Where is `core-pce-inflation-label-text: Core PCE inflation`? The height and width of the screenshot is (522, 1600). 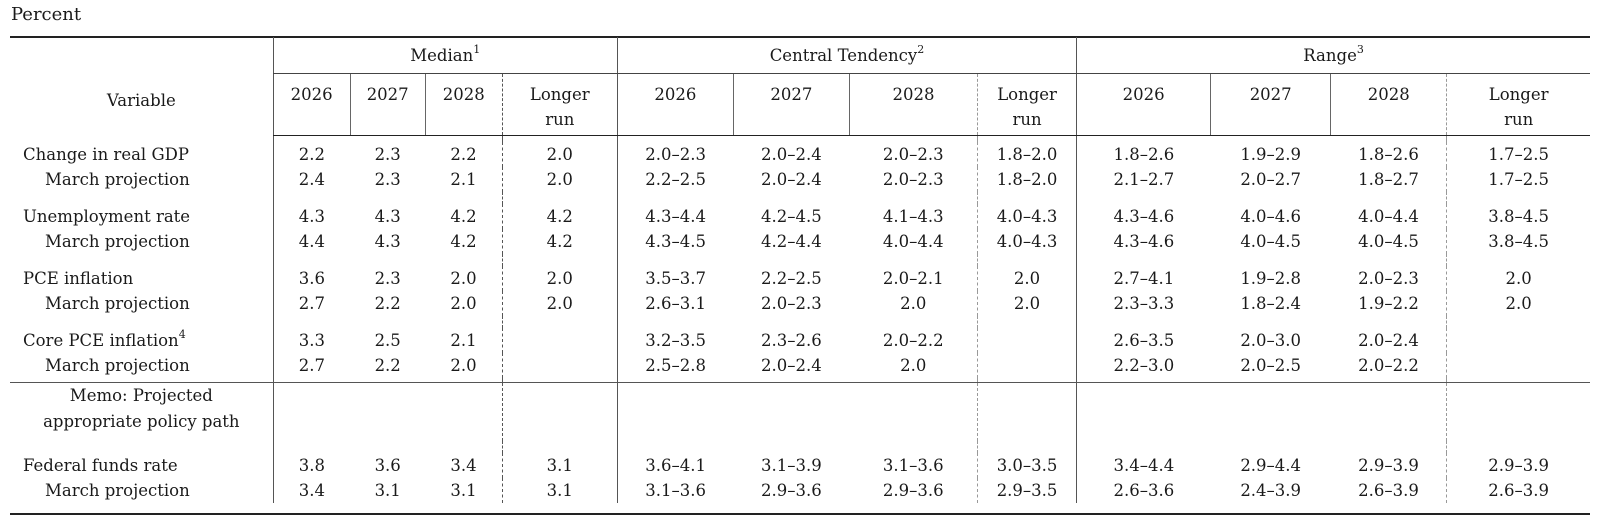 core-pce-inflation-label-text: Core PCE inflation is located at coordinates (101, 340).